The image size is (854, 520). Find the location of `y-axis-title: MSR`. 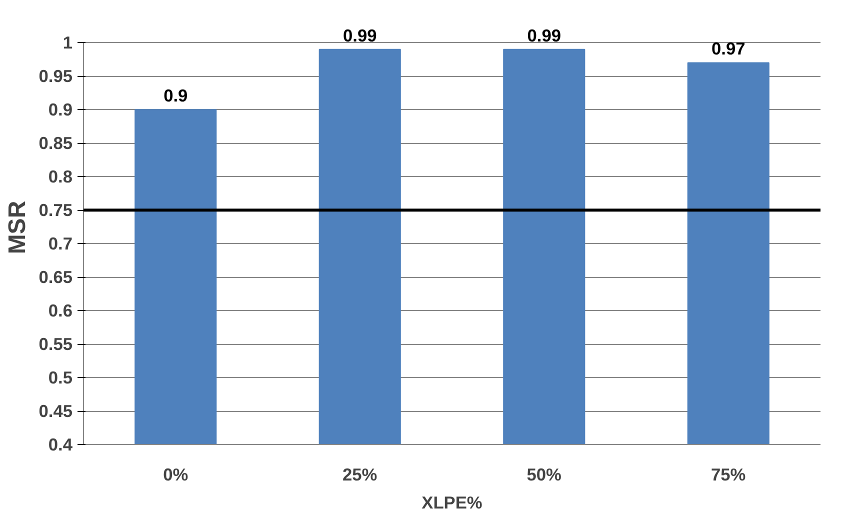

y-axis-title: MSR is located at coordinates (17, 227).